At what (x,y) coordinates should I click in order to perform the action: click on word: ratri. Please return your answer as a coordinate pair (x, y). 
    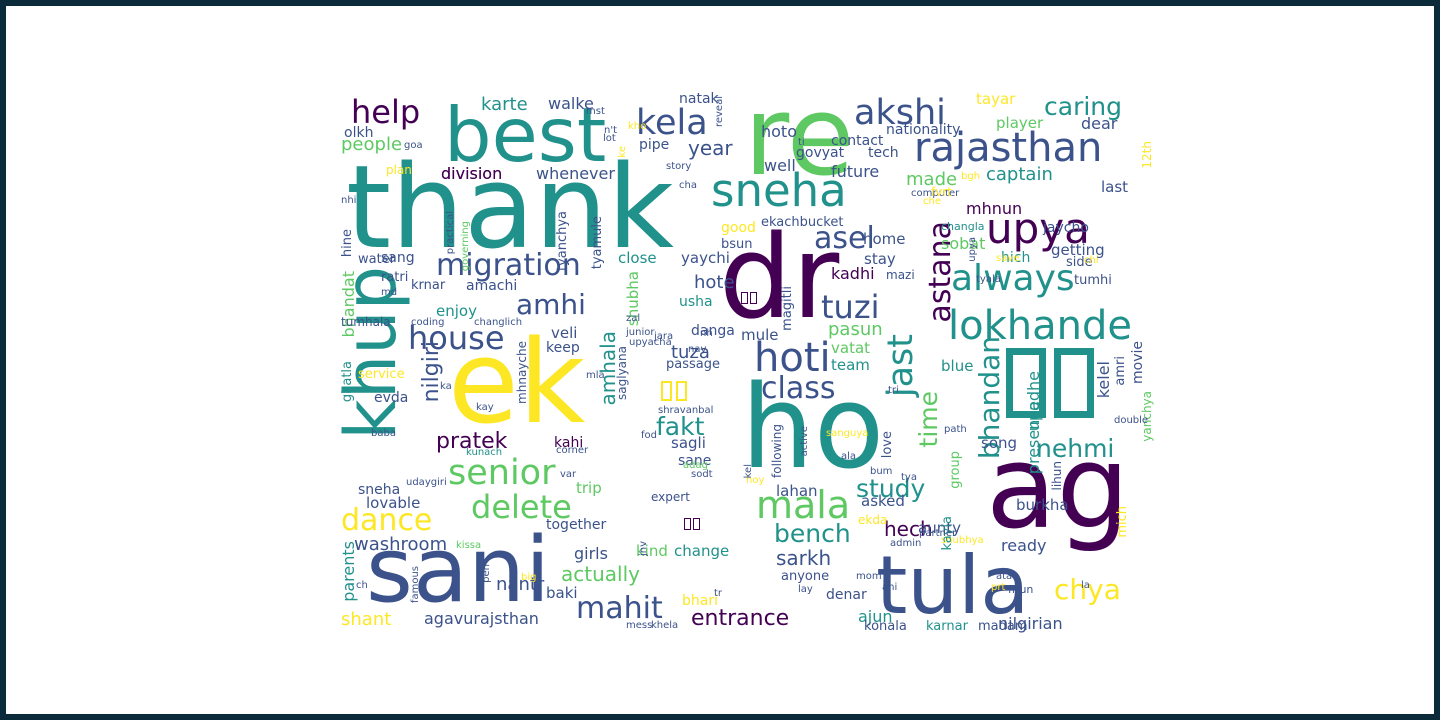
    Looking at the image, I should click on (395, 277).